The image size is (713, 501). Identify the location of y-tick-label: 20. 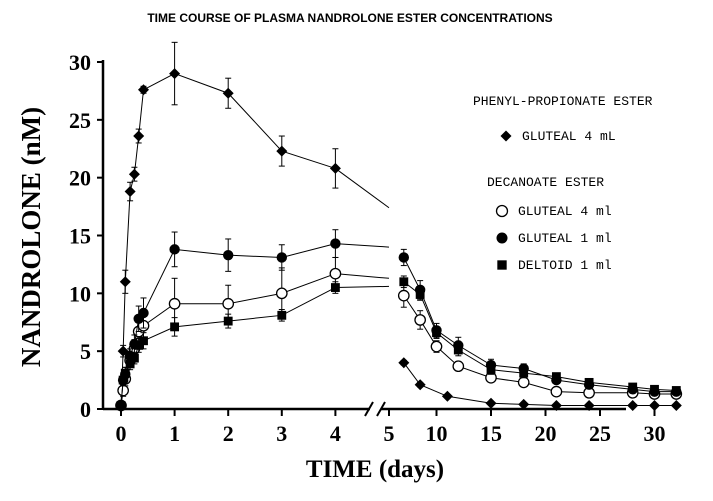
(80, 178).